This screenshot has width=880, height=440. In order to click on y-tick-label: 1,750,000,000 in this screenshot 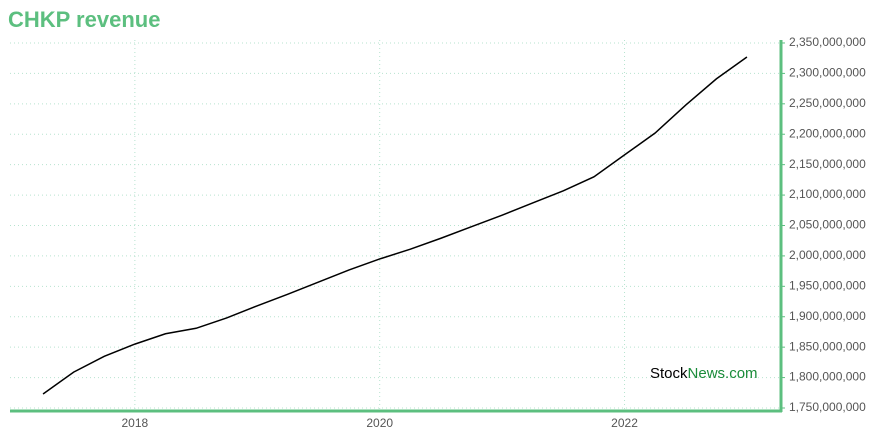, I will do `click(827, 407)`.